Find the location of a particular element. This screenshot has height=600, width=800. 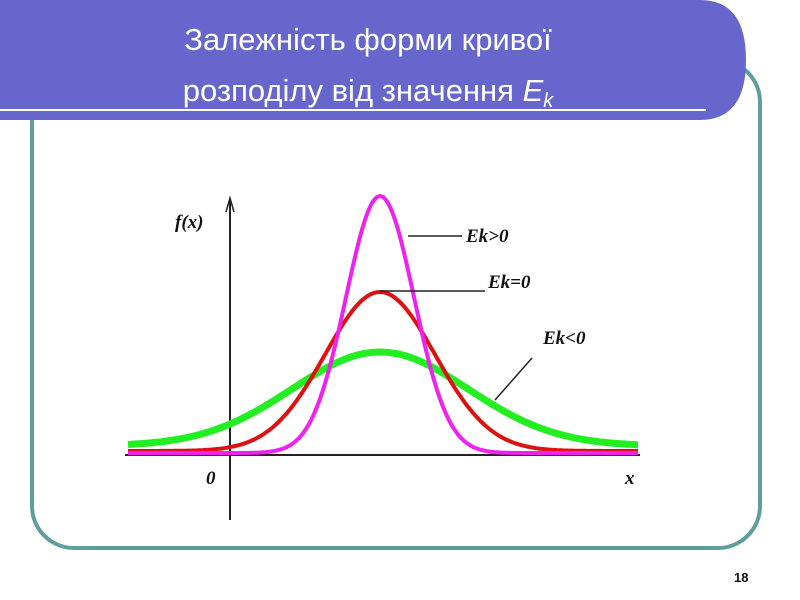

curve is located at coordinates (383, 398).